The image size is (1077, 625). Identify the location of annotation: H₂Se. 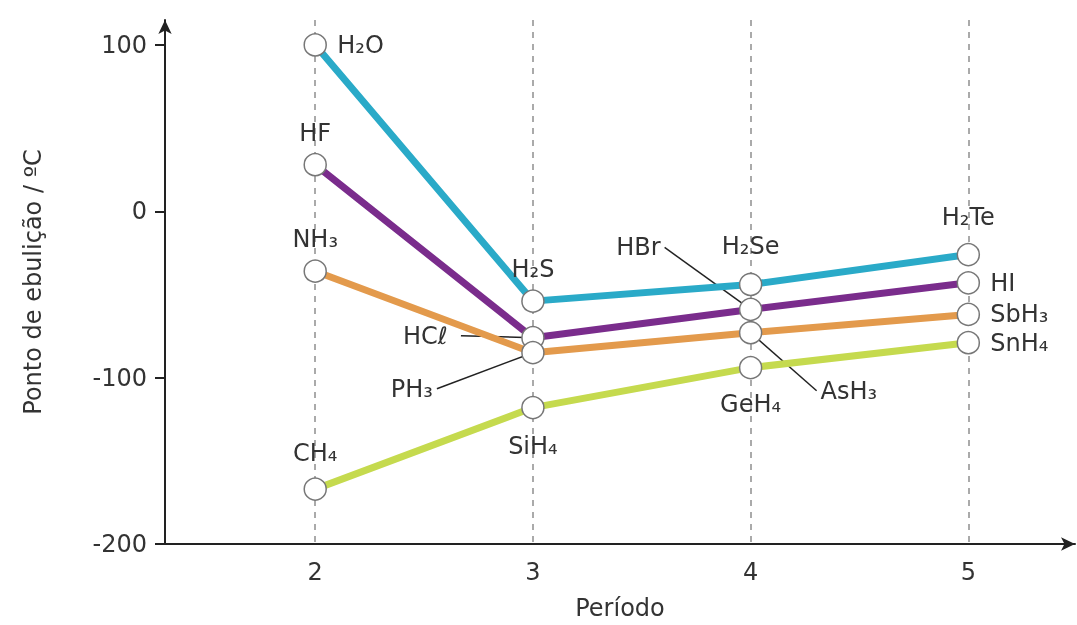
(750, 246).